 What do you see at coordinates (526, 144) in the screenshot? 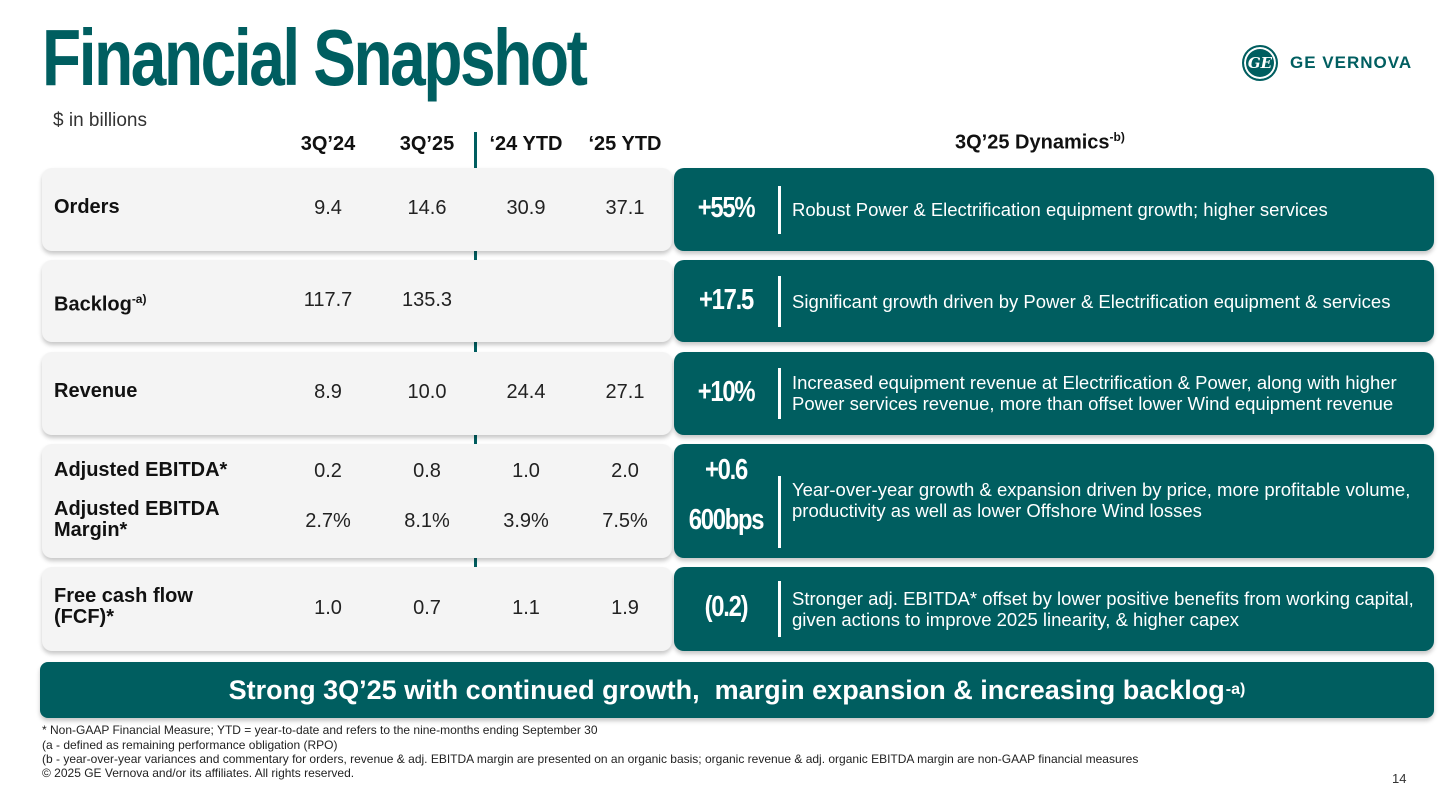
I see `col-header-24ytd: ‘24 YTD` at bounding box center [526, 144].